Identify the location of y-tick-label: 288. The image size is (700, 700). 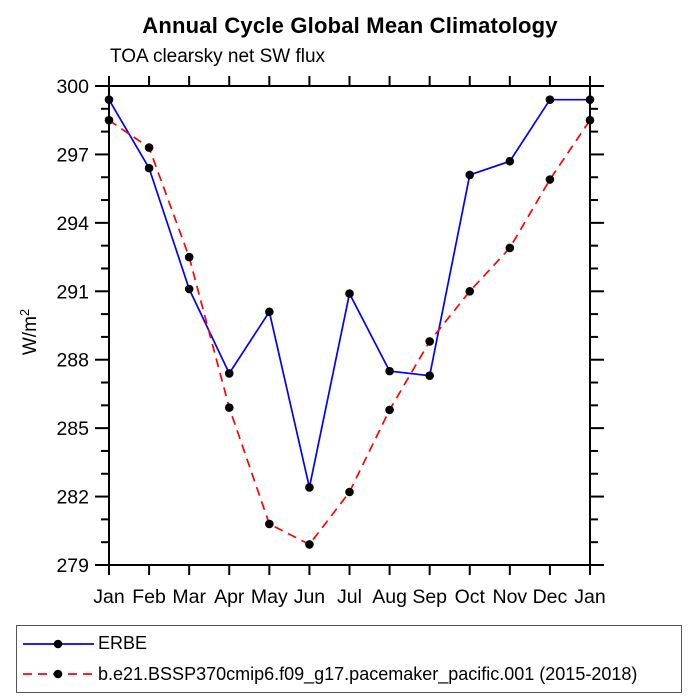
(72, 361).